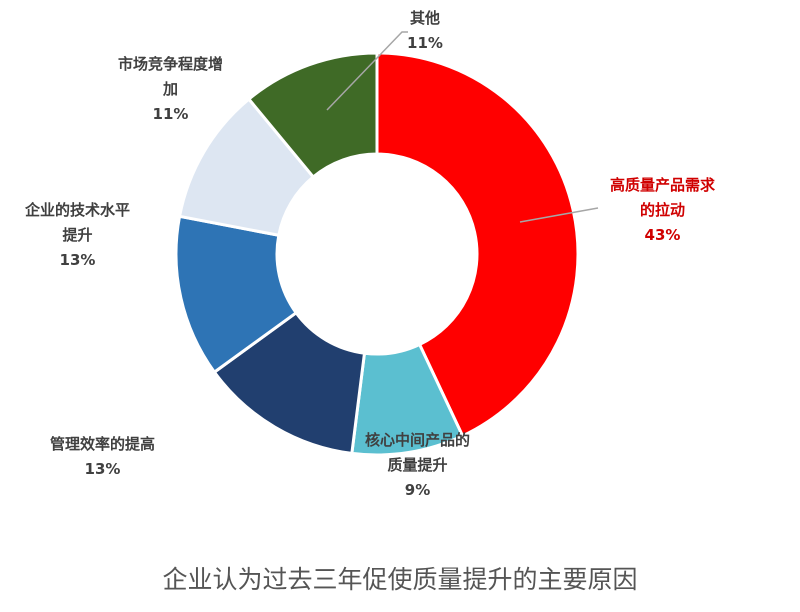  I want to click on slice-label-management-efficiency: 管理效率的提高 13%, so click(102, 456).